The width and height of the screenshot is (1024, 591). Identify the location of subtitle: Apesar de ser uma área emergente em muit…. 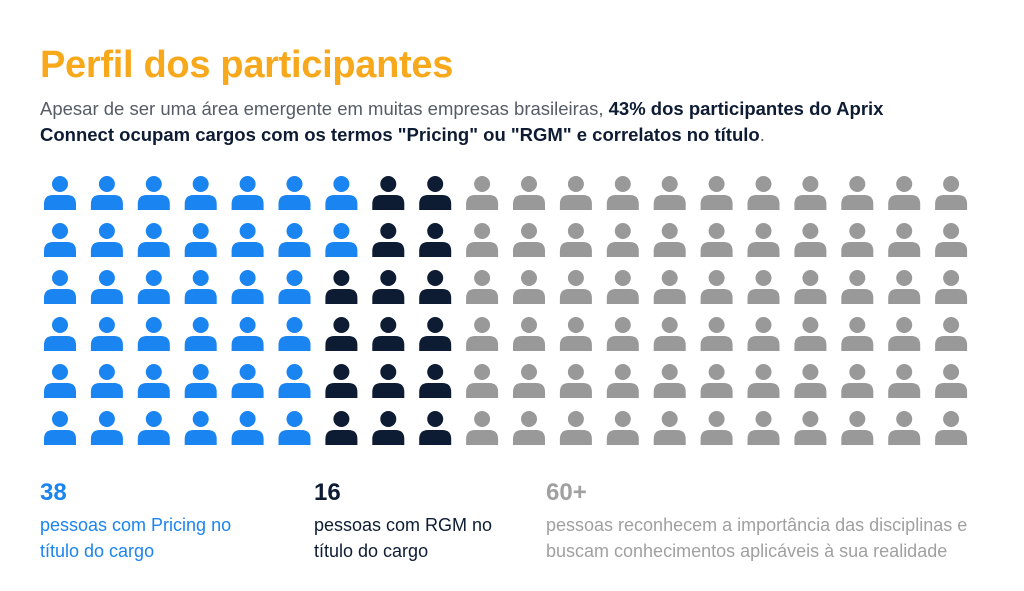
(490, 122).